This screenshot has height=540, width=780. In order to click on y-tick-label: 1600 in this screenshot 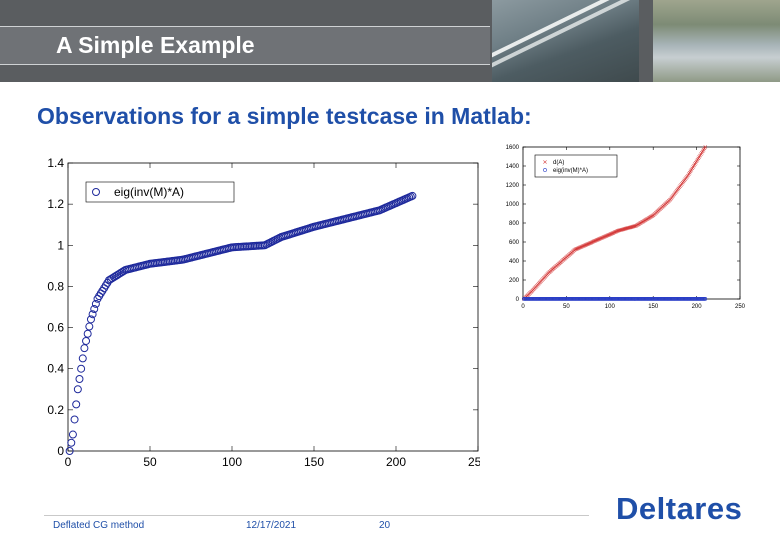, I will do `click(513, 148)`.